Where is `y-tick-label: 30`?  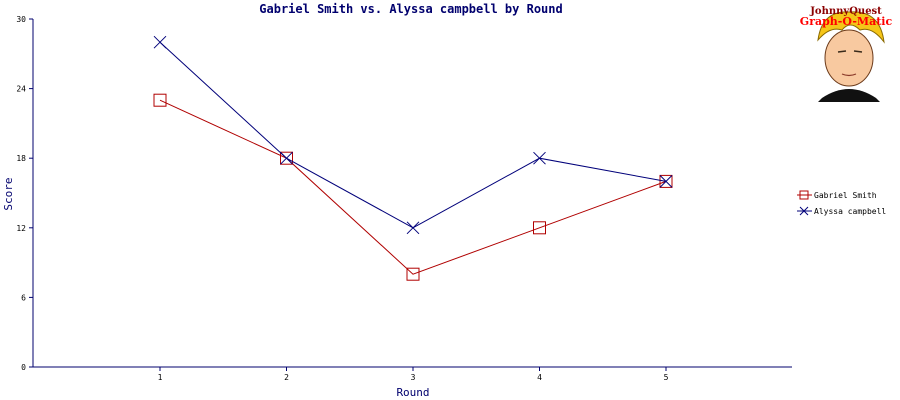
y-tick-label: 30 is located at coordinates (21, 19).